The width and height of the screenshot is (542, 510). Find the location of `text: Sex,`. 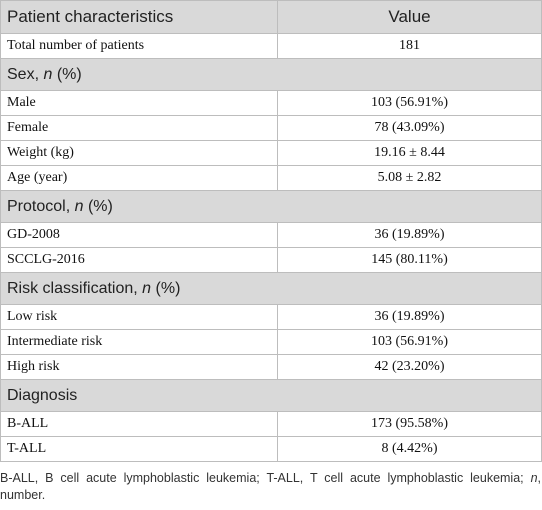

text: Sex, is located at coordinates (25, 74).